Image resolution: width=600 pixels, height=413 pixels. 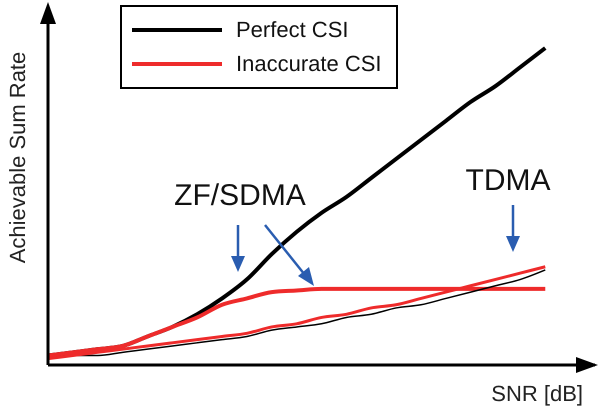 What do you see at coordinates (17, 158) in the screenshot?
I see `y-axis-title: Achievable Sum Rate` at bounding box center [17, 158].